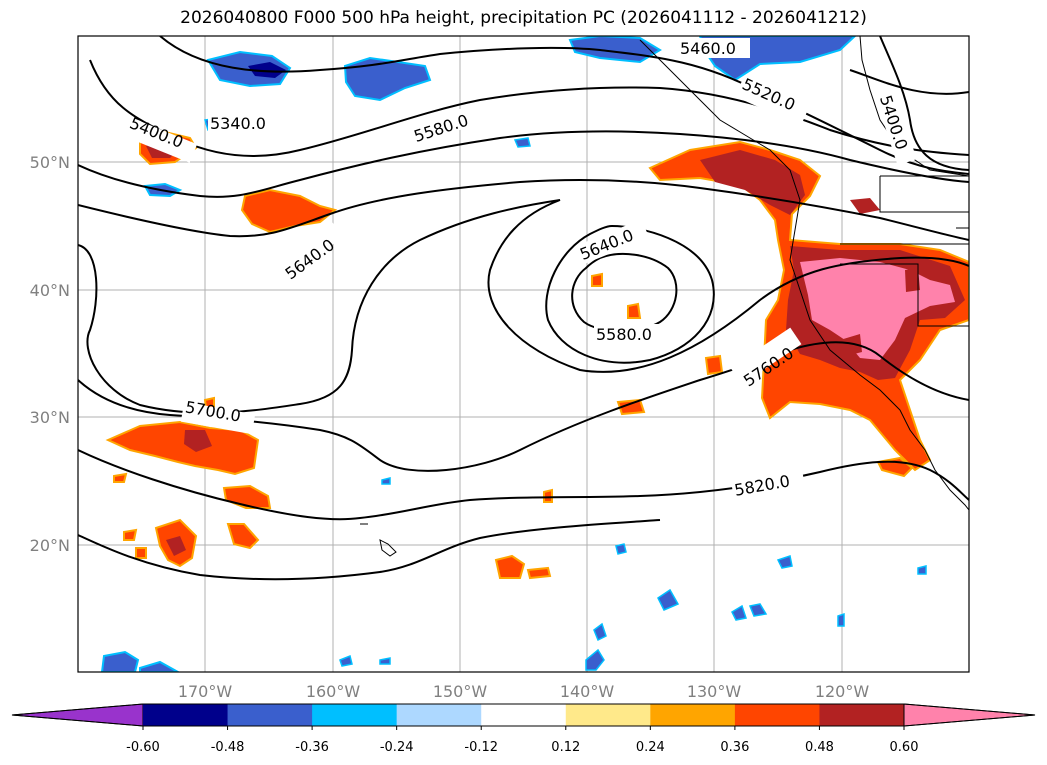 The height and width of the screenshot is (765, 1047). Describe the element at coordinates (460, 691) in the screenshot. I see `lon-label-150w: 150°W` at that location.